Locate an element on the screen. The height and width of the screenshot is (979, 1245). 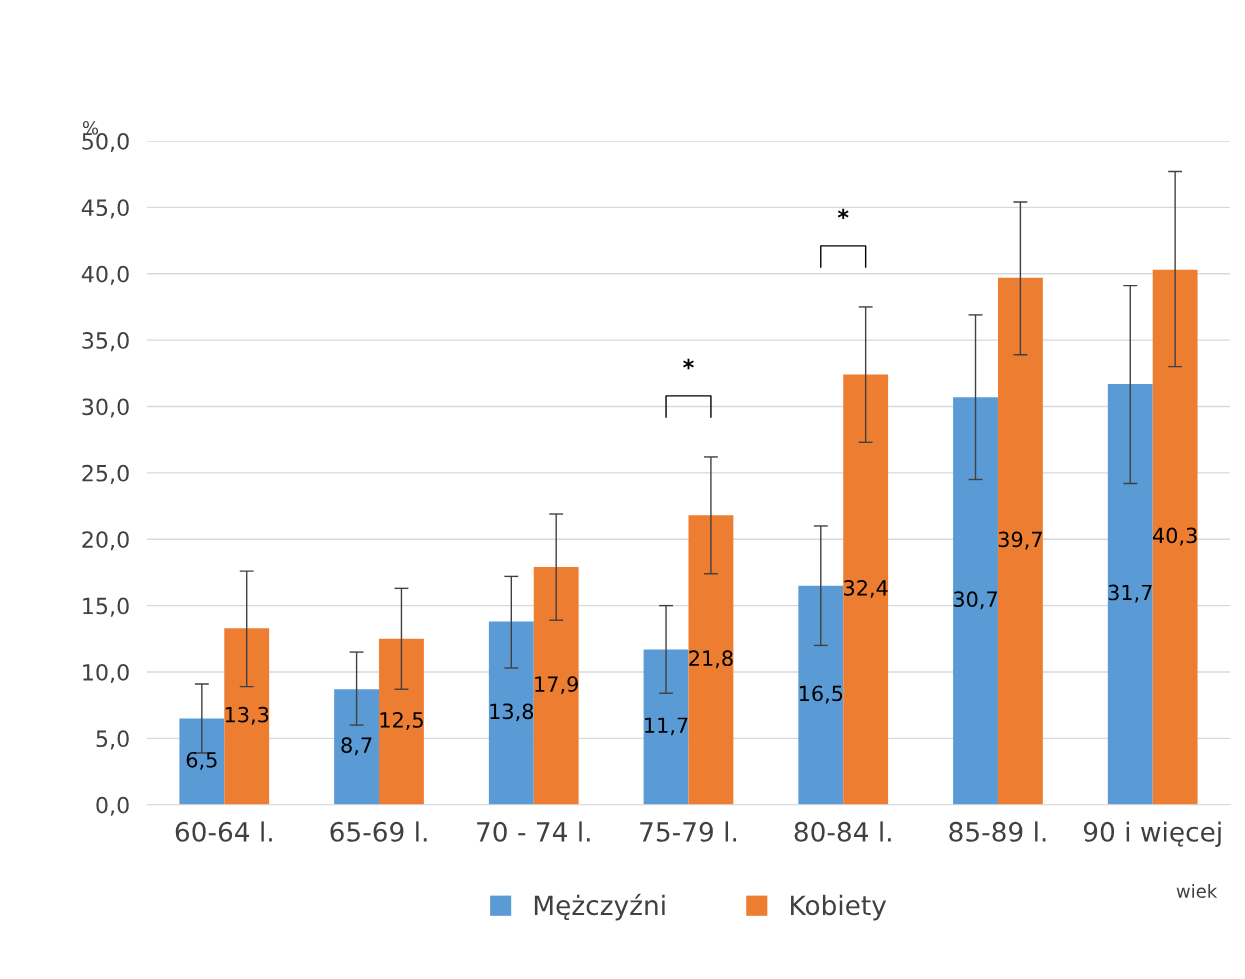
x-tick-label: 80-84 l. is located at coordinates (842, 831).